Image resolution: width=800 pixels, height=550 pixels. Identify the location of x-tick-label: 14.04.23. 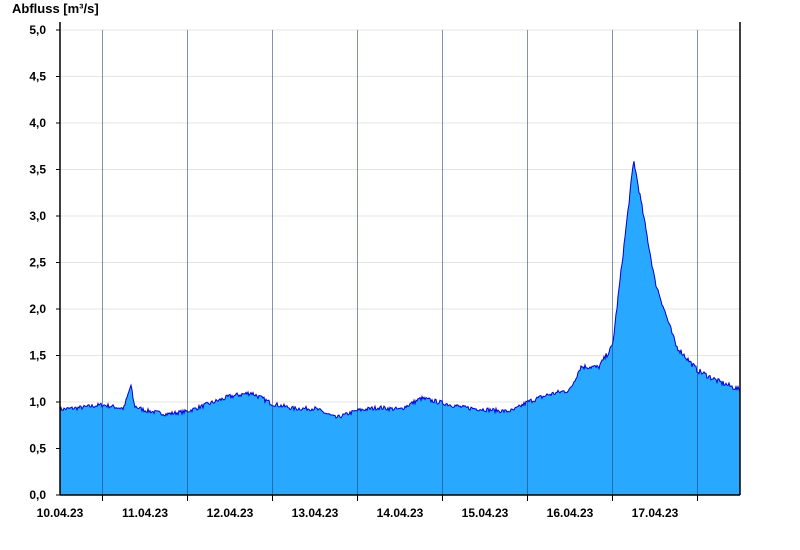
(400, 513).